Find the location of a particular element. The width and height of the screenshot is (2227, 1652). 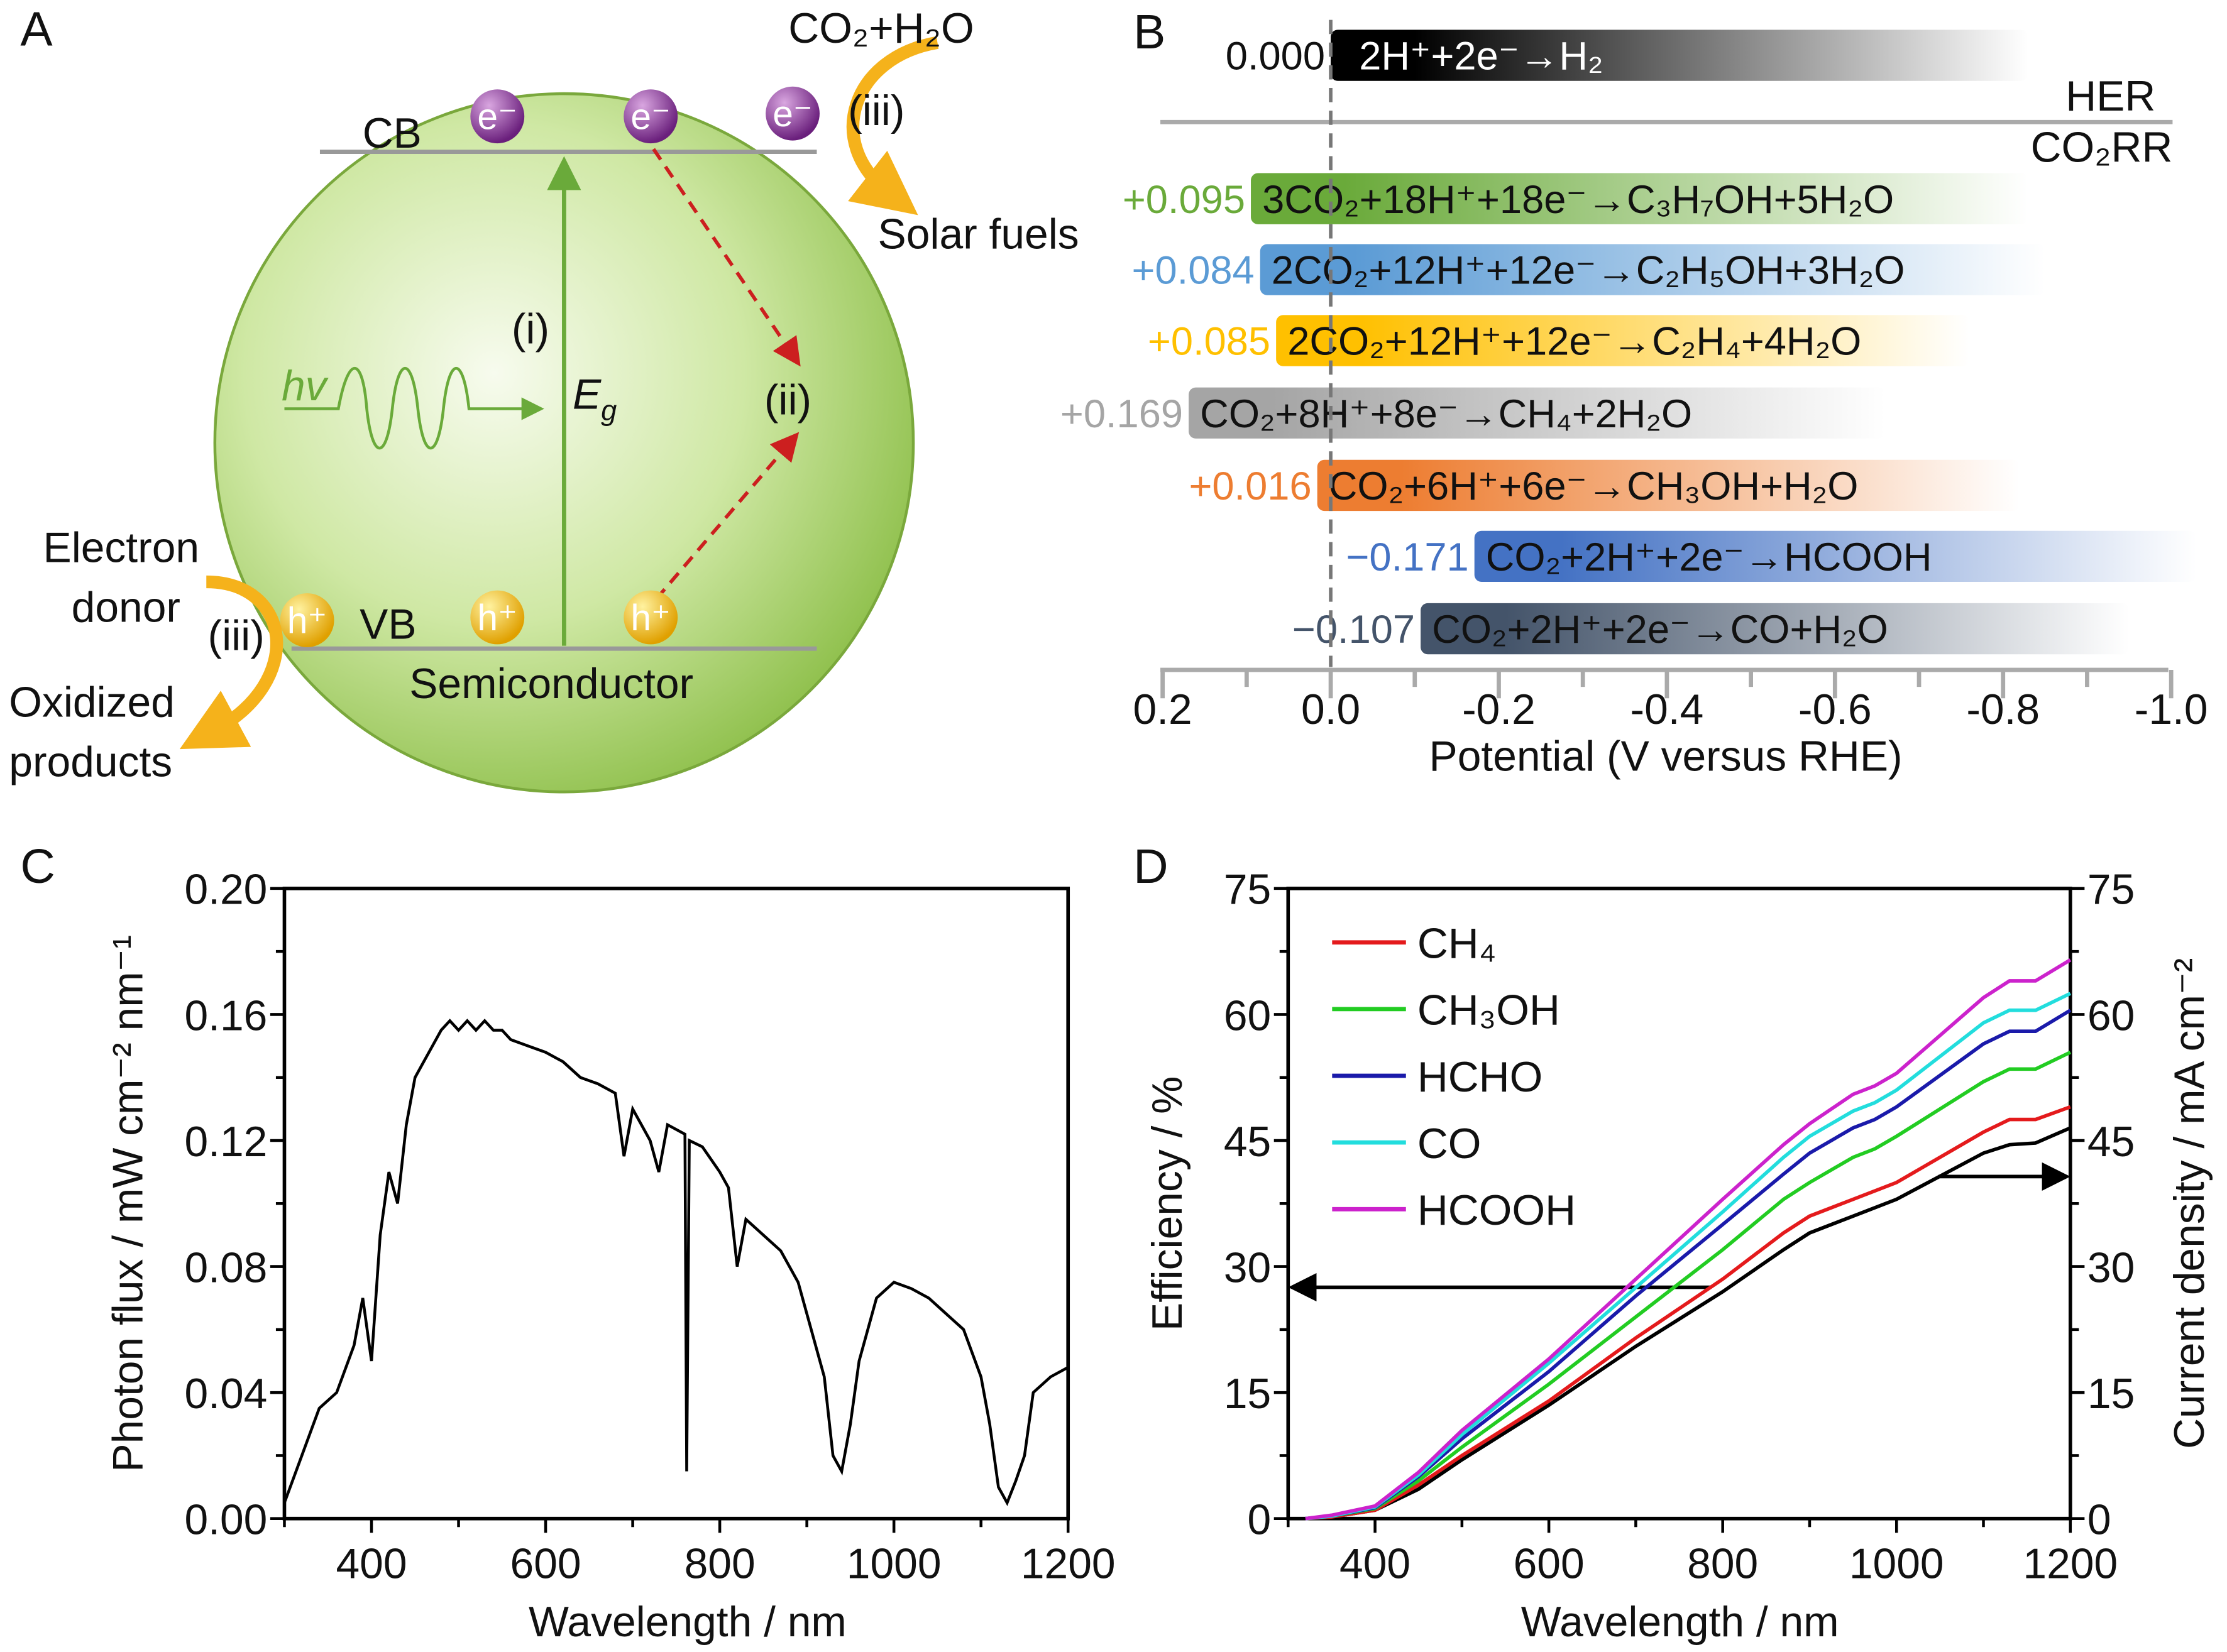

step-iii-reduction-label: (iii) is located at coordinates (876, 110).